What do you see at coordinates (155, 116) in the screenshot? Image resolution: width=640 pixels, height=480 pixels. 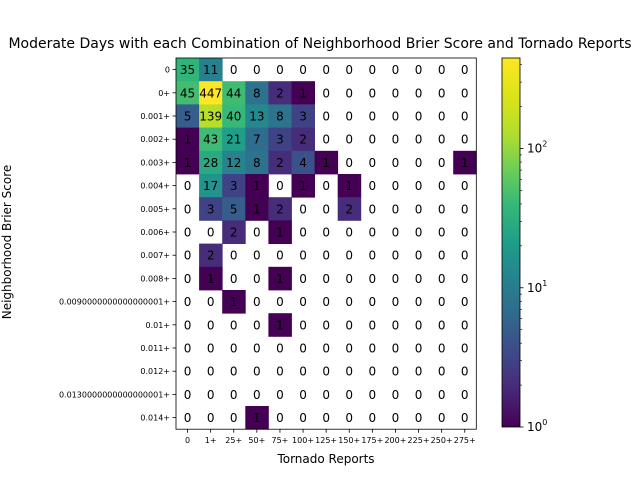 I see `y-tick-label: 0.001+` at bounding box center [155, 116].